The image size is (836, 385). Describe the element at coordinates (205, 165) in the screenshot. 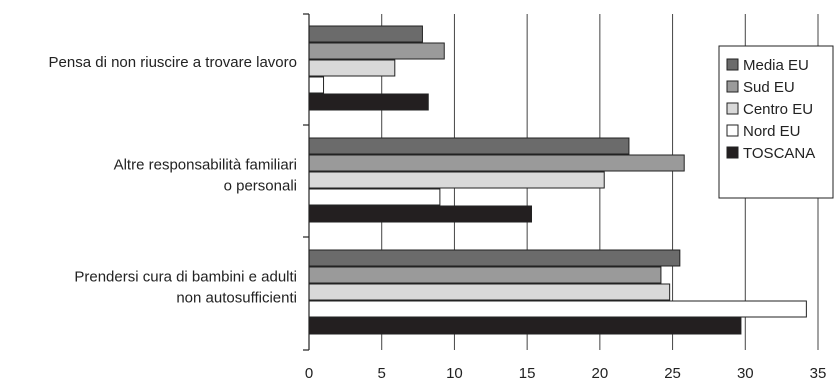

I see `category-label-1-0: Altre responsabilità familiari` at that location.